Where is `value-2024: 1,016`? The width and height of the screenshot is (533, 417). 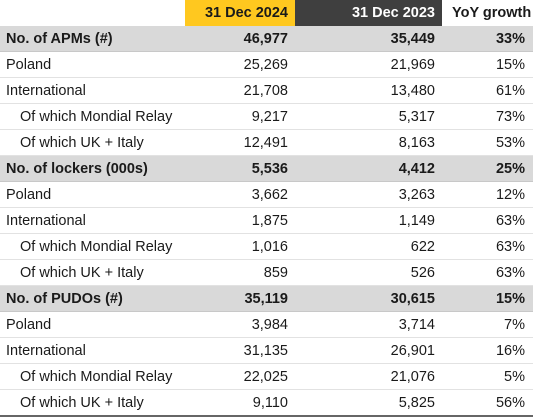 value-2024: 1,016 is located at coordinates (240, 246).